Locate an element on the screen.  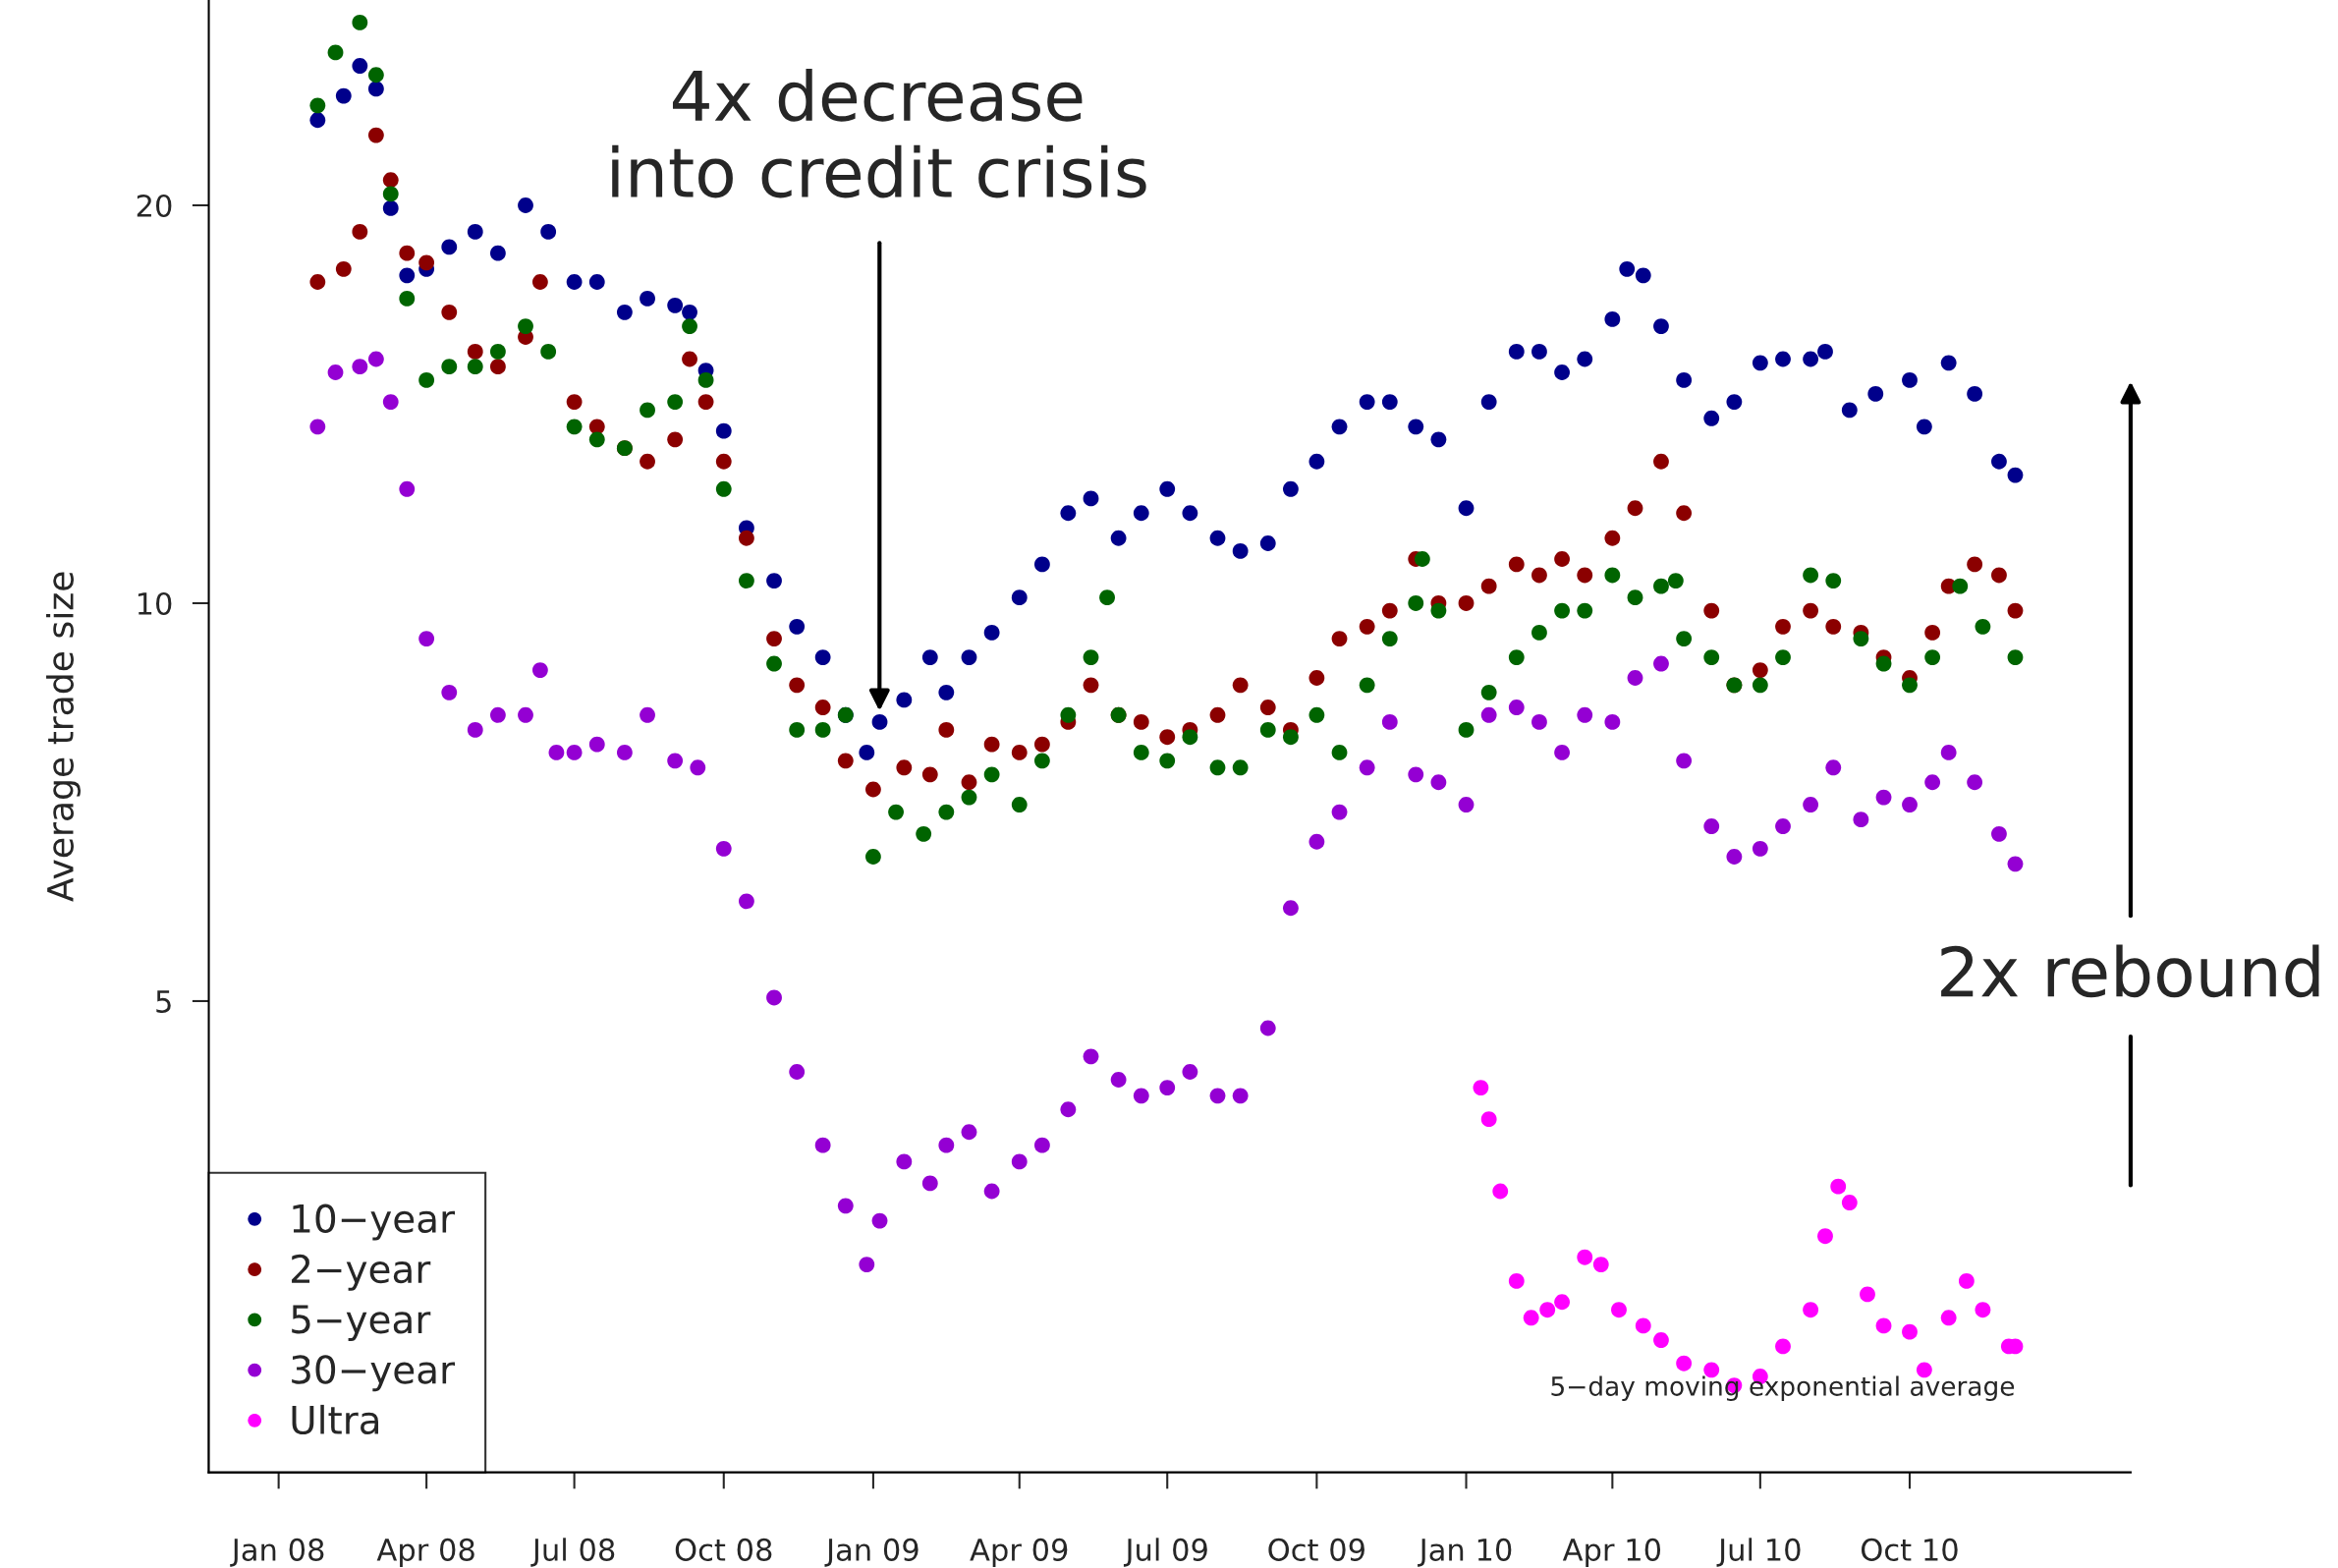
legend-label: Ultra is located at coordinates (335, 1419).